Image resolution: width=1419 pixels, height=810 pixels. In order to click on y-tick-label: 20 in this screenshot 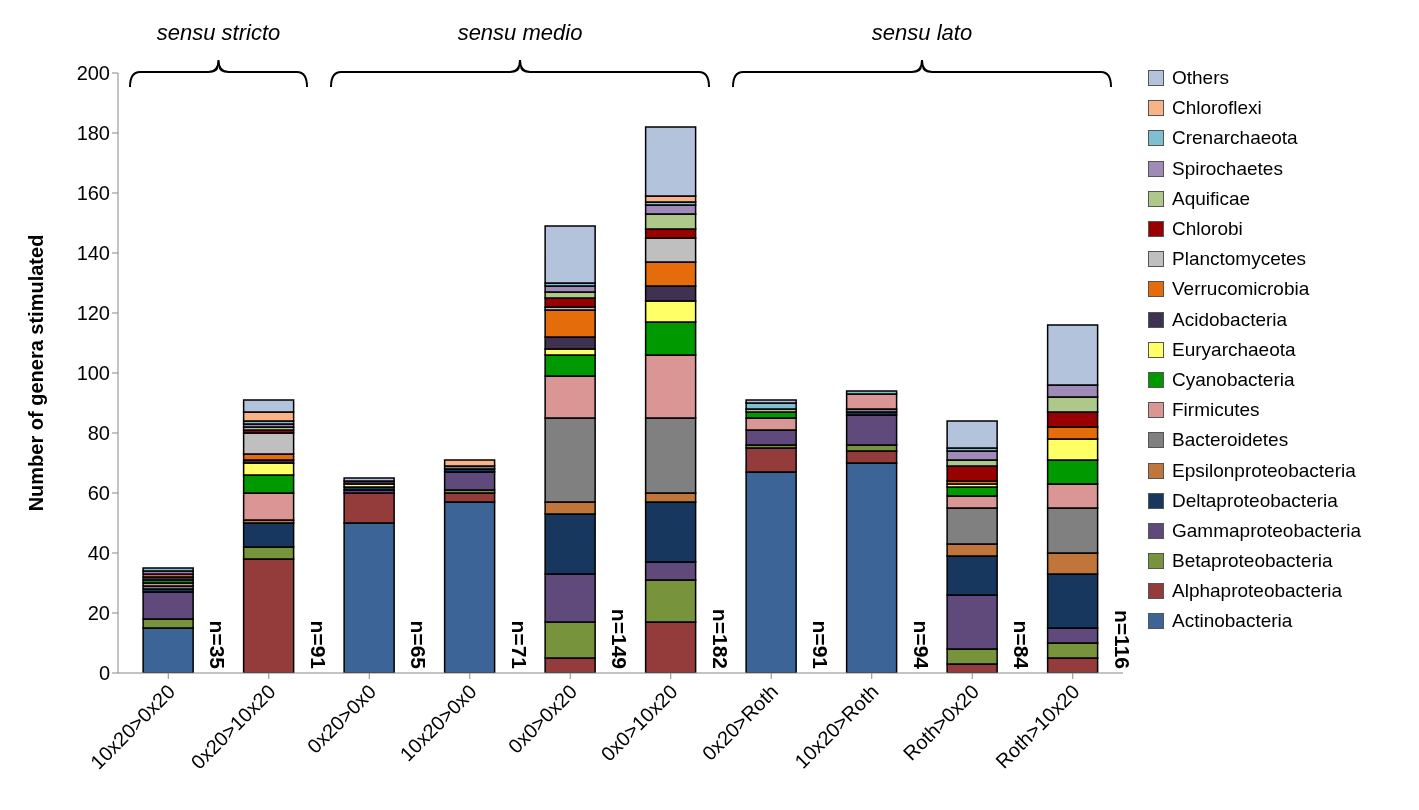, I will do `click(98, 613)`.